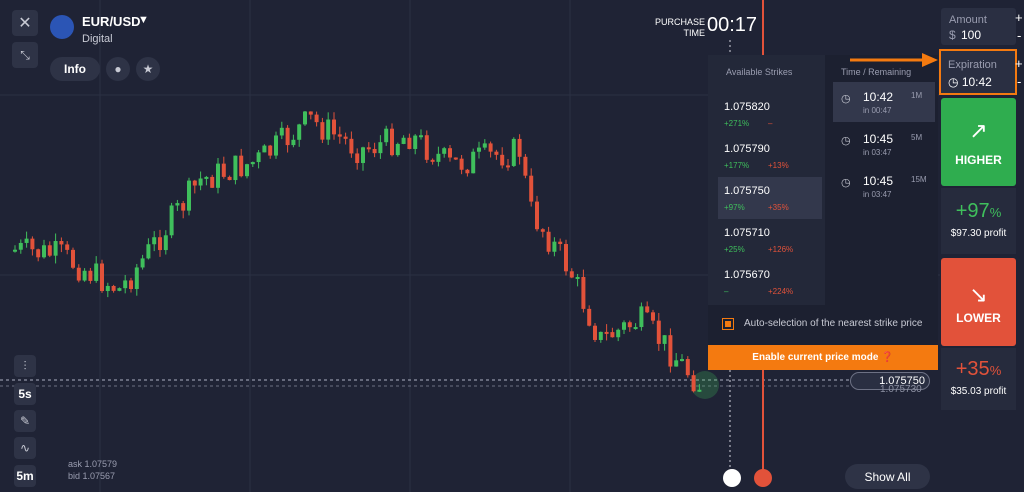  Describe the element at coordinates (25, 448) in the screenshot. I see `indicator-button: ∿` at that location.